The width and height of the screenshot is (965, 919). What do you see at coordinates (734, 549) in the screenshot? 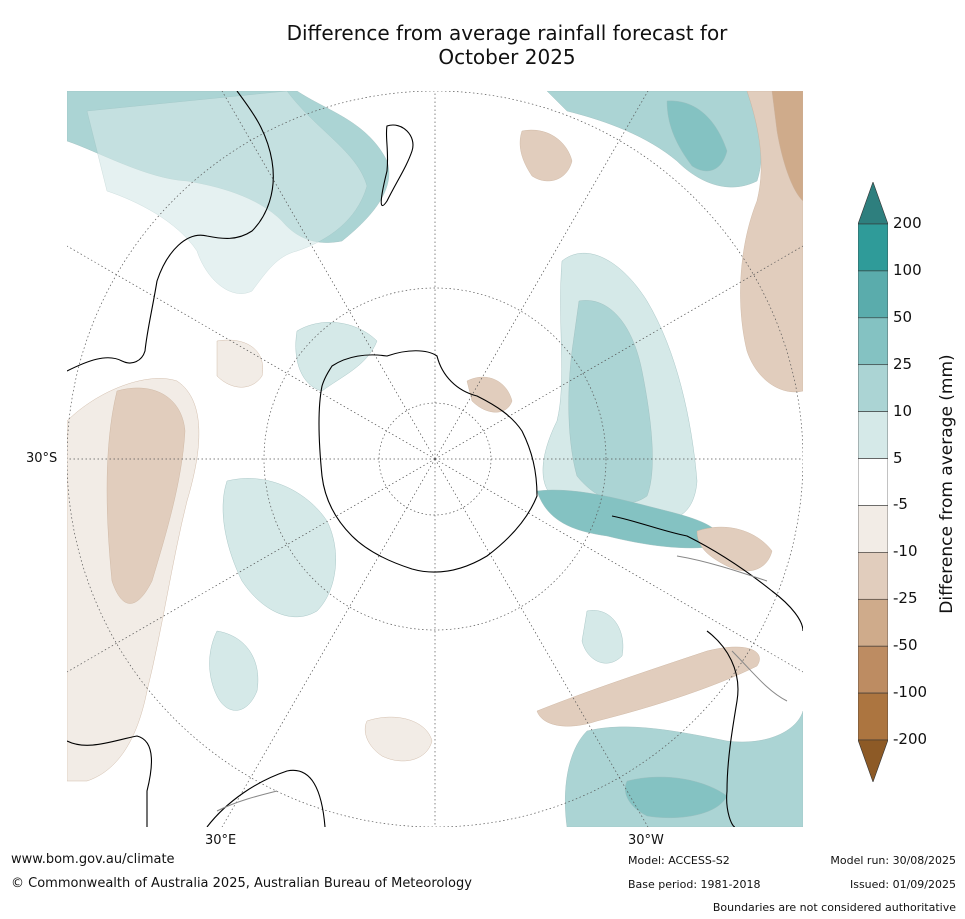
I see `dry-region-chile` at bounding box center [734, 549].